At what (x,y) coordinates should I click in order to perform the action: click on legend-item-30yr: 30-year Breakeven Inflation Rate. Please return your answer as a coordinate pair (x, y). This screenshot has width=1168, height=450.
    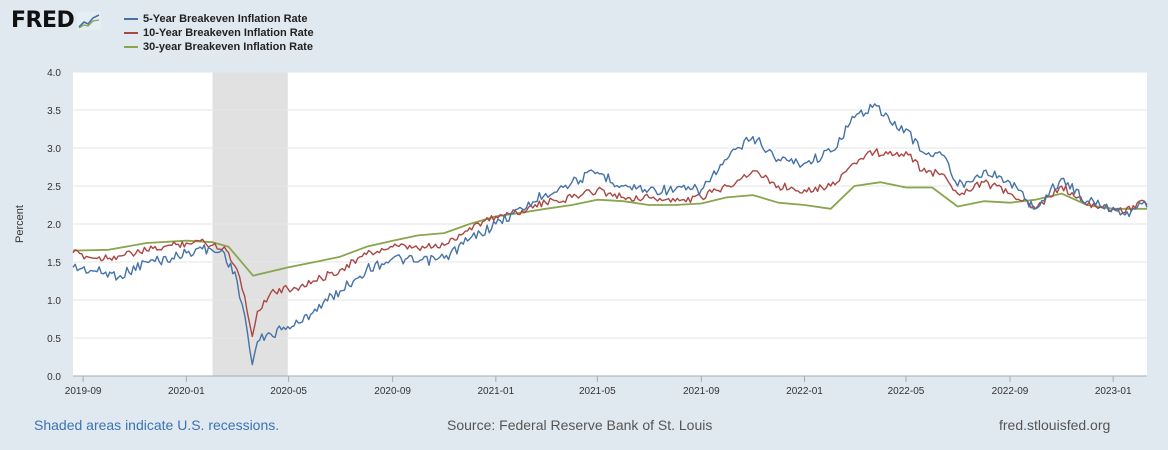
    Looking at the image, I should click on (219, 47).